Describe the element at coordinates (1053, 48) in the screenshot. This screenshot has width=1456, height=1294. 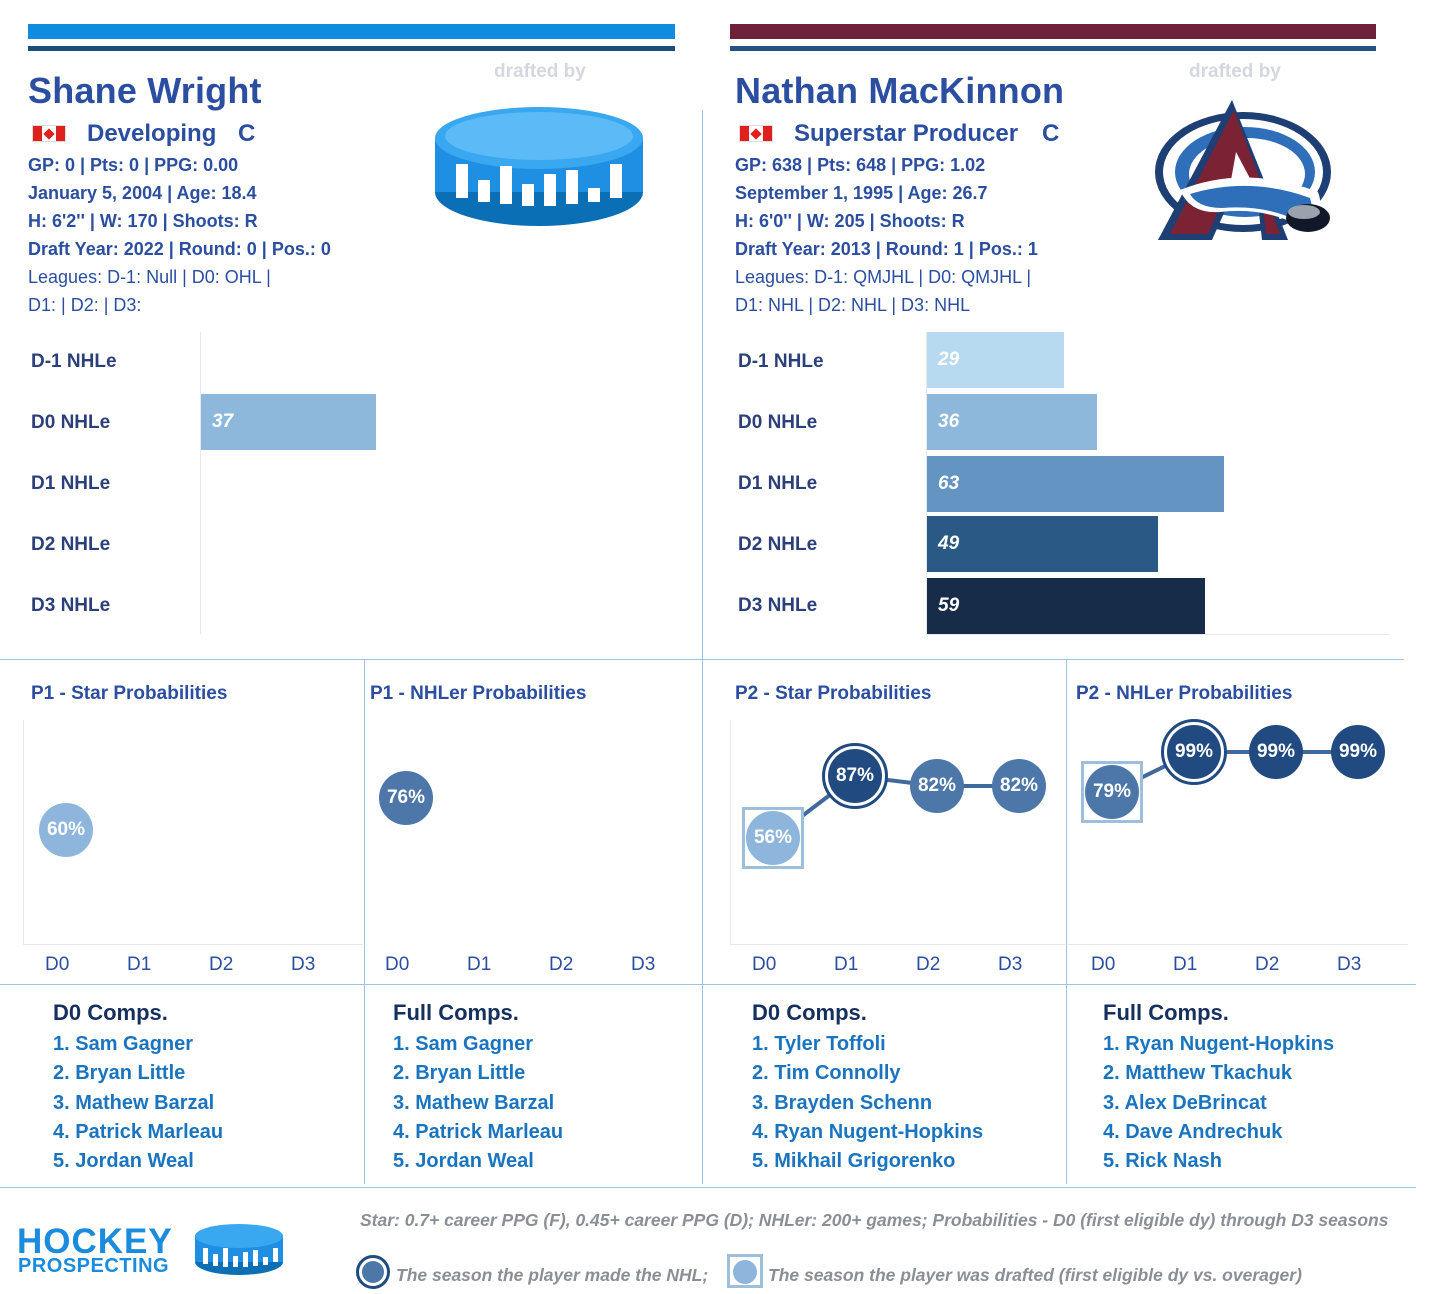
I see `player2-header-subbar` at that location.